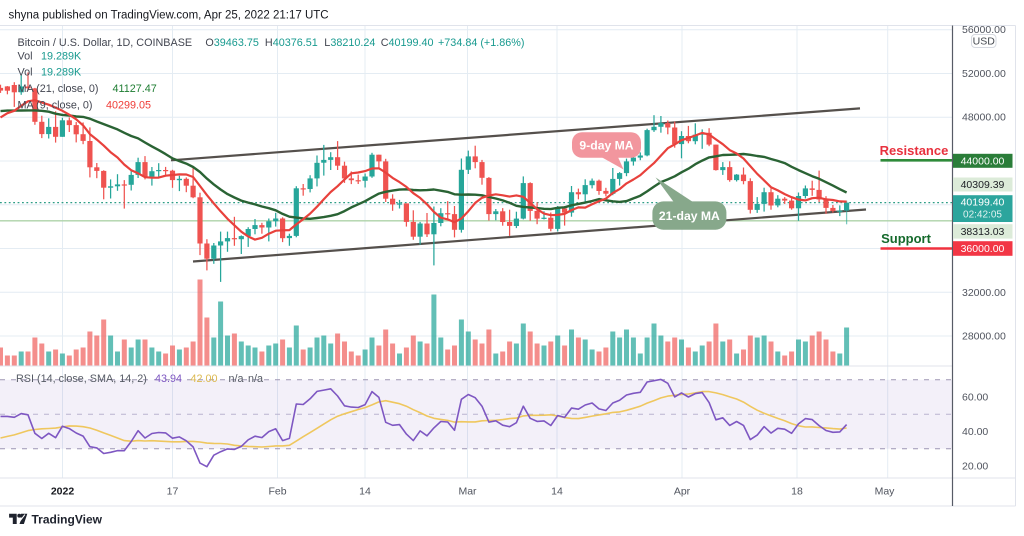 The image size is (1024, 536). I want to click on svg-text: 38313.03, so click(983, 232).